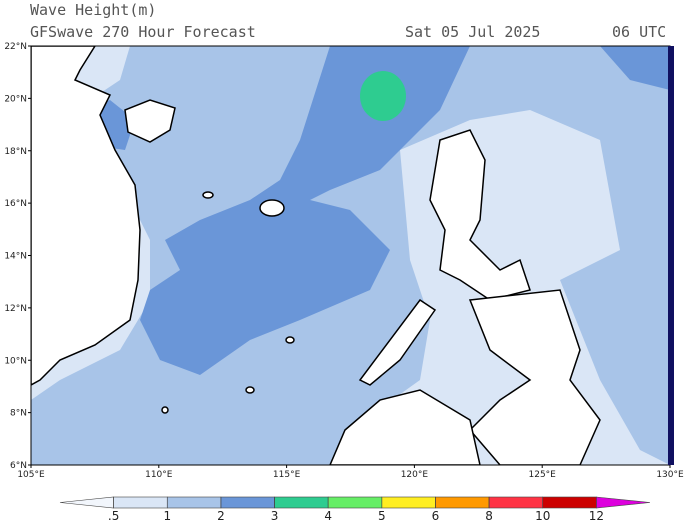 The height and width of the screenshot is (525, 700). What do you see at coordinates (287, 475) in the screenshot?
I see `lon-tick-label: 115°E` at bounding box center [287, 475].